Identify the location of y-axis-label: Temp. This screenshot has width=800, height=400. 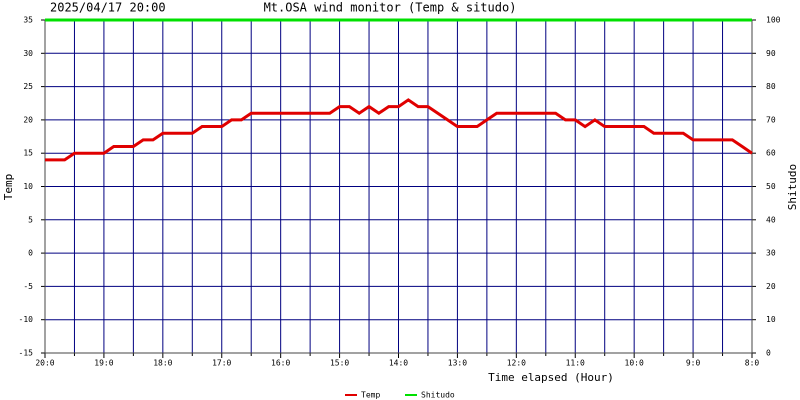
(8, 187).